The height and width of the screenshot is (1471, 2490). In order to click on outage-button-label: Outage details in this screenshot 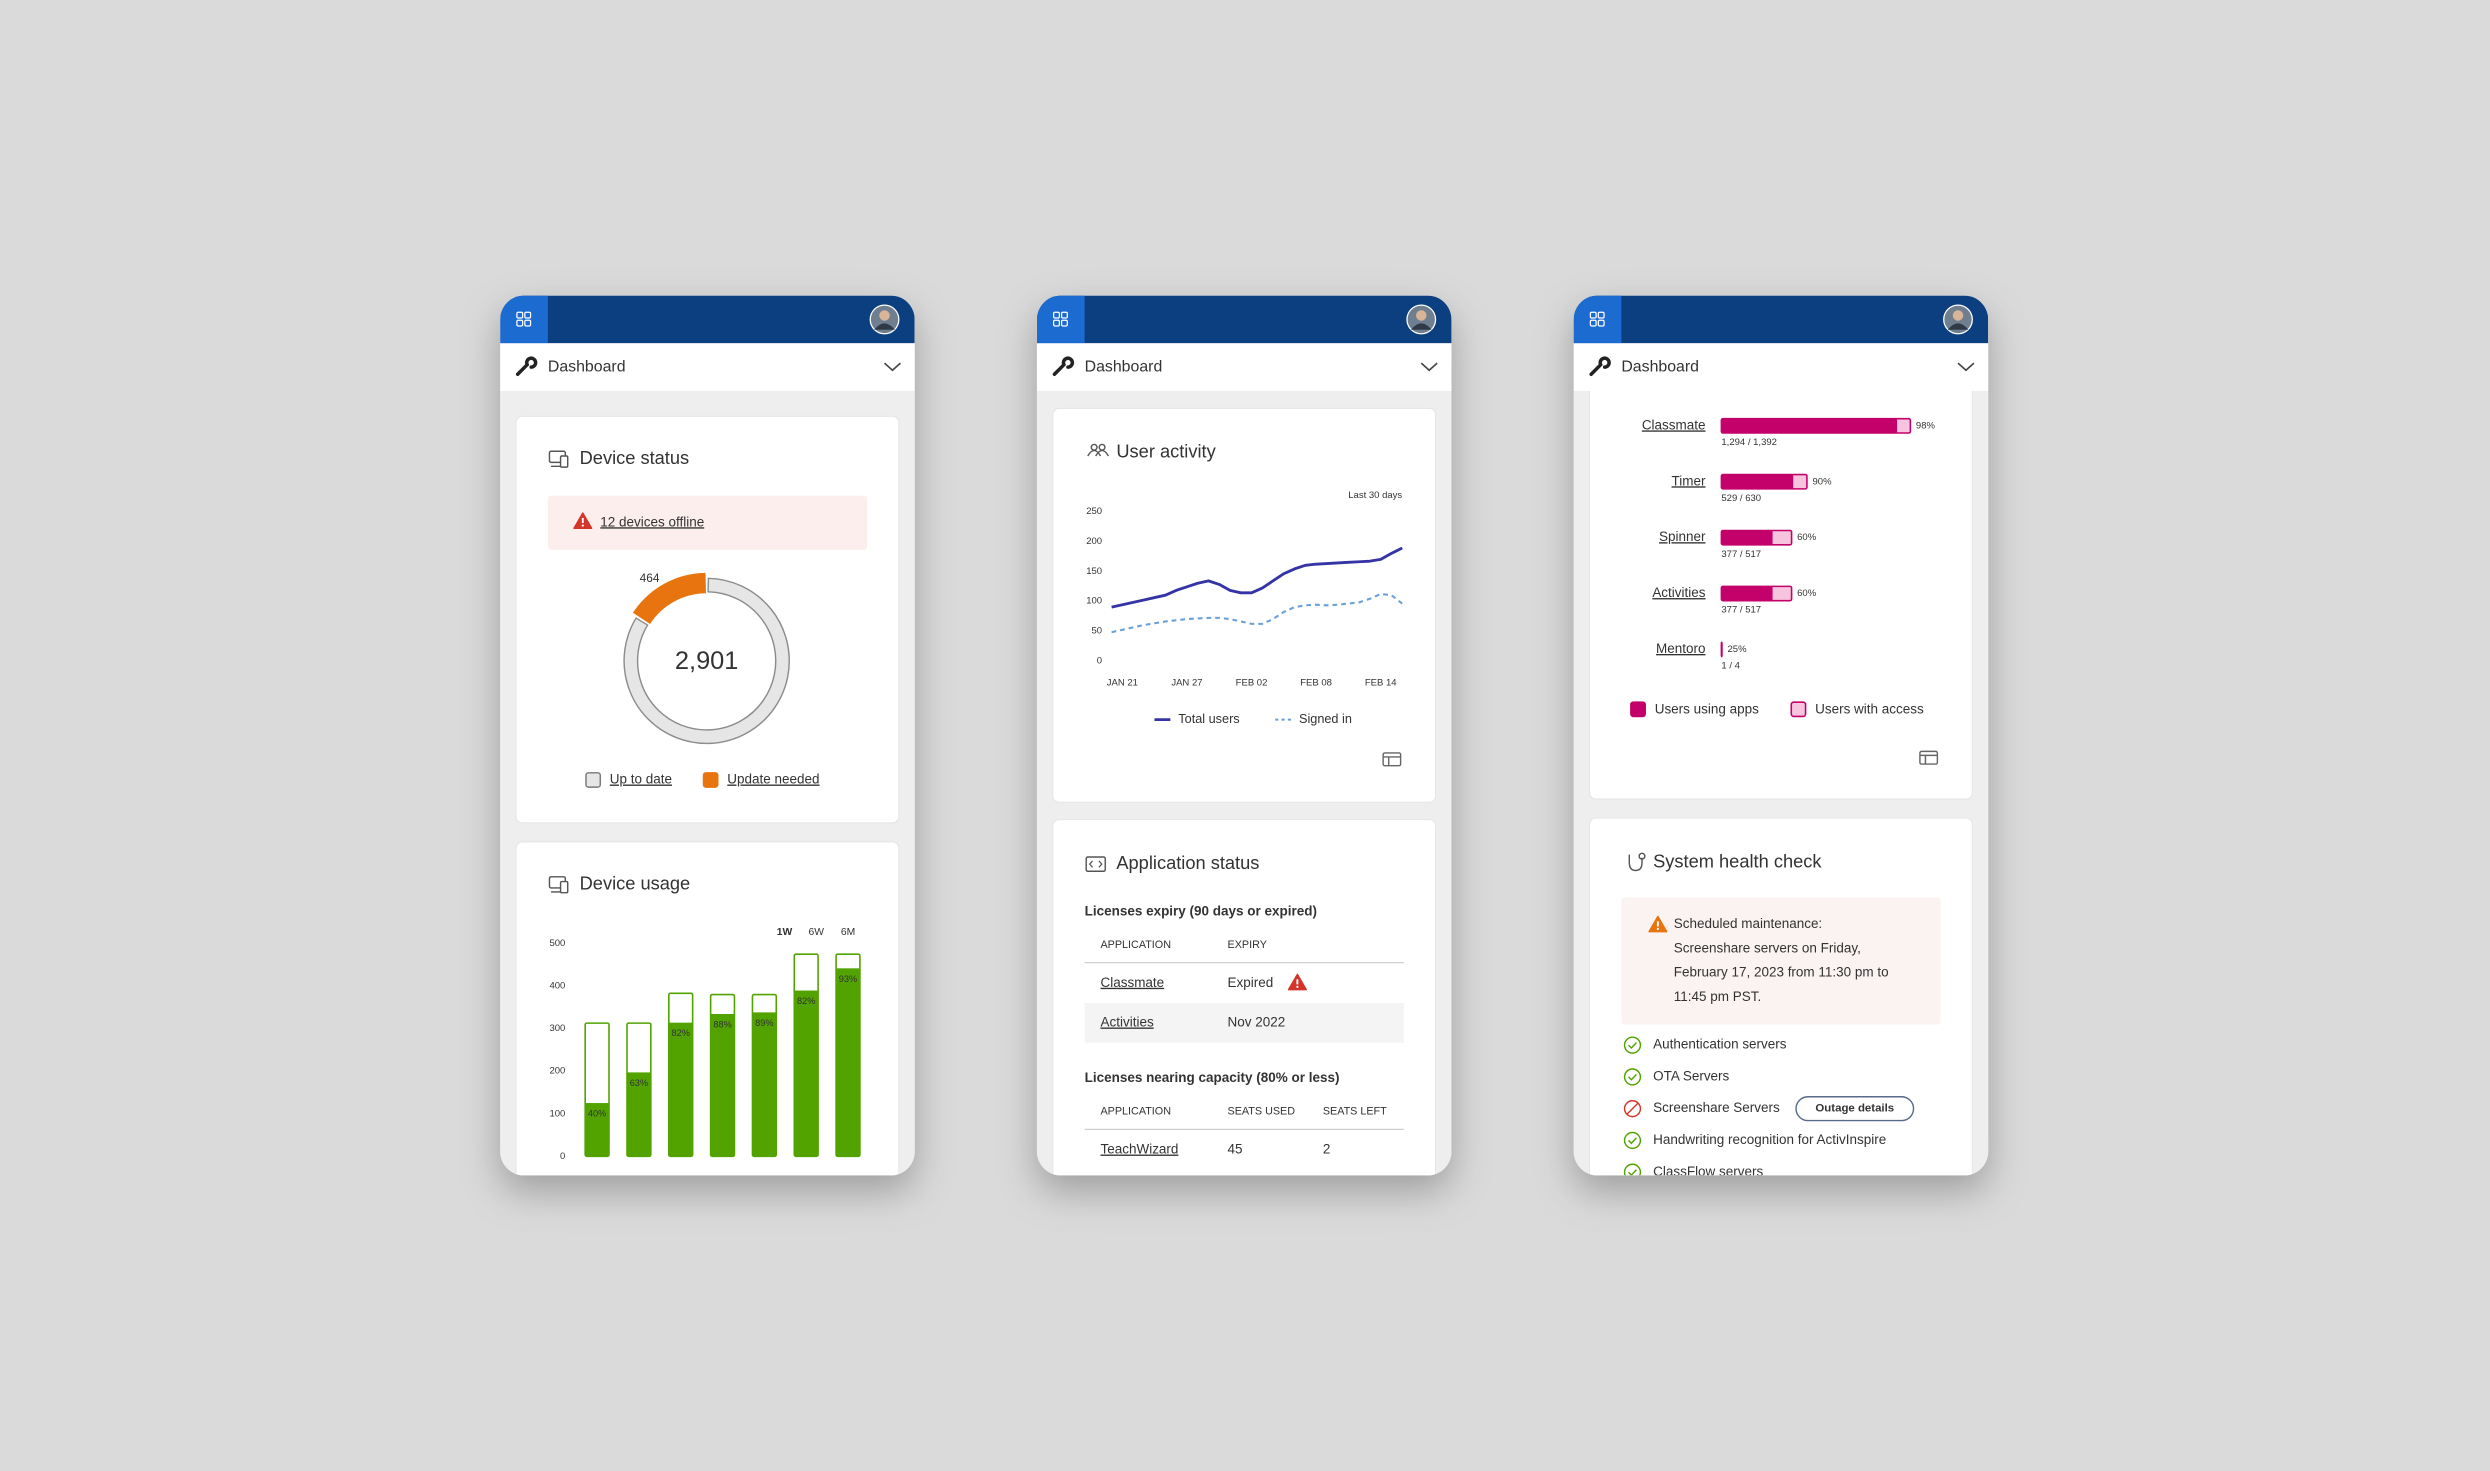, I will do `click(1854, 1109)`.